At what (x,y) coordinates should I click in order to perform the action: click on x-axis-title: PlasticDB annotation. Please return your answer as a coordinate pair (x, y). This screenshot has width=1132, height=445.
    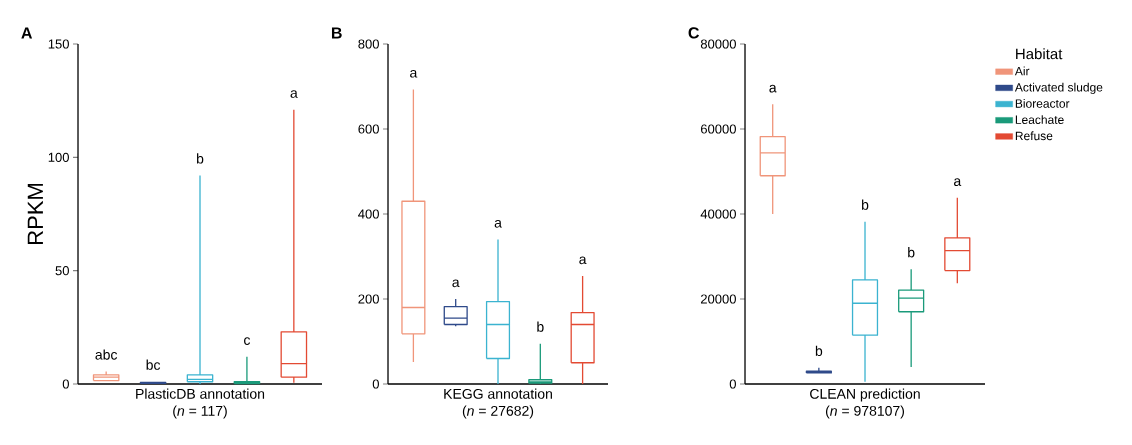
    Looking at the image, I should click on (200, 393).